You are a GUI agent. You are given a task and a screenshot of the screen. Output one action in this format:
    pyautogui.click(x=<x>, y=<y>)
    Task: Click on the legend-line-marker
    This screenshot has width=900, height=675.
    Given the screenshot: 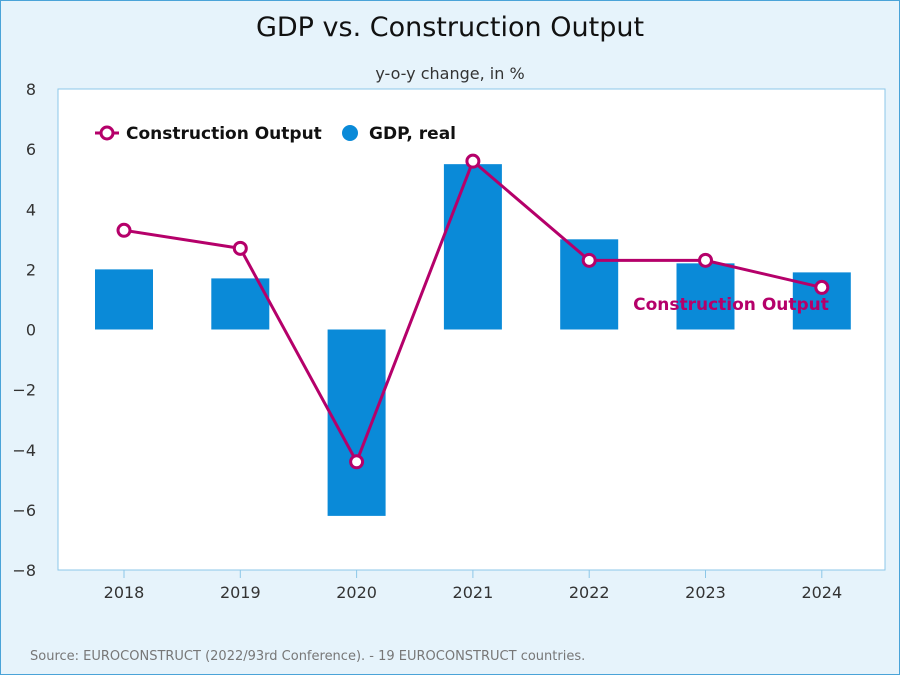 What is the action you would take?
    pyautogui.click(x=107, y=133)
    